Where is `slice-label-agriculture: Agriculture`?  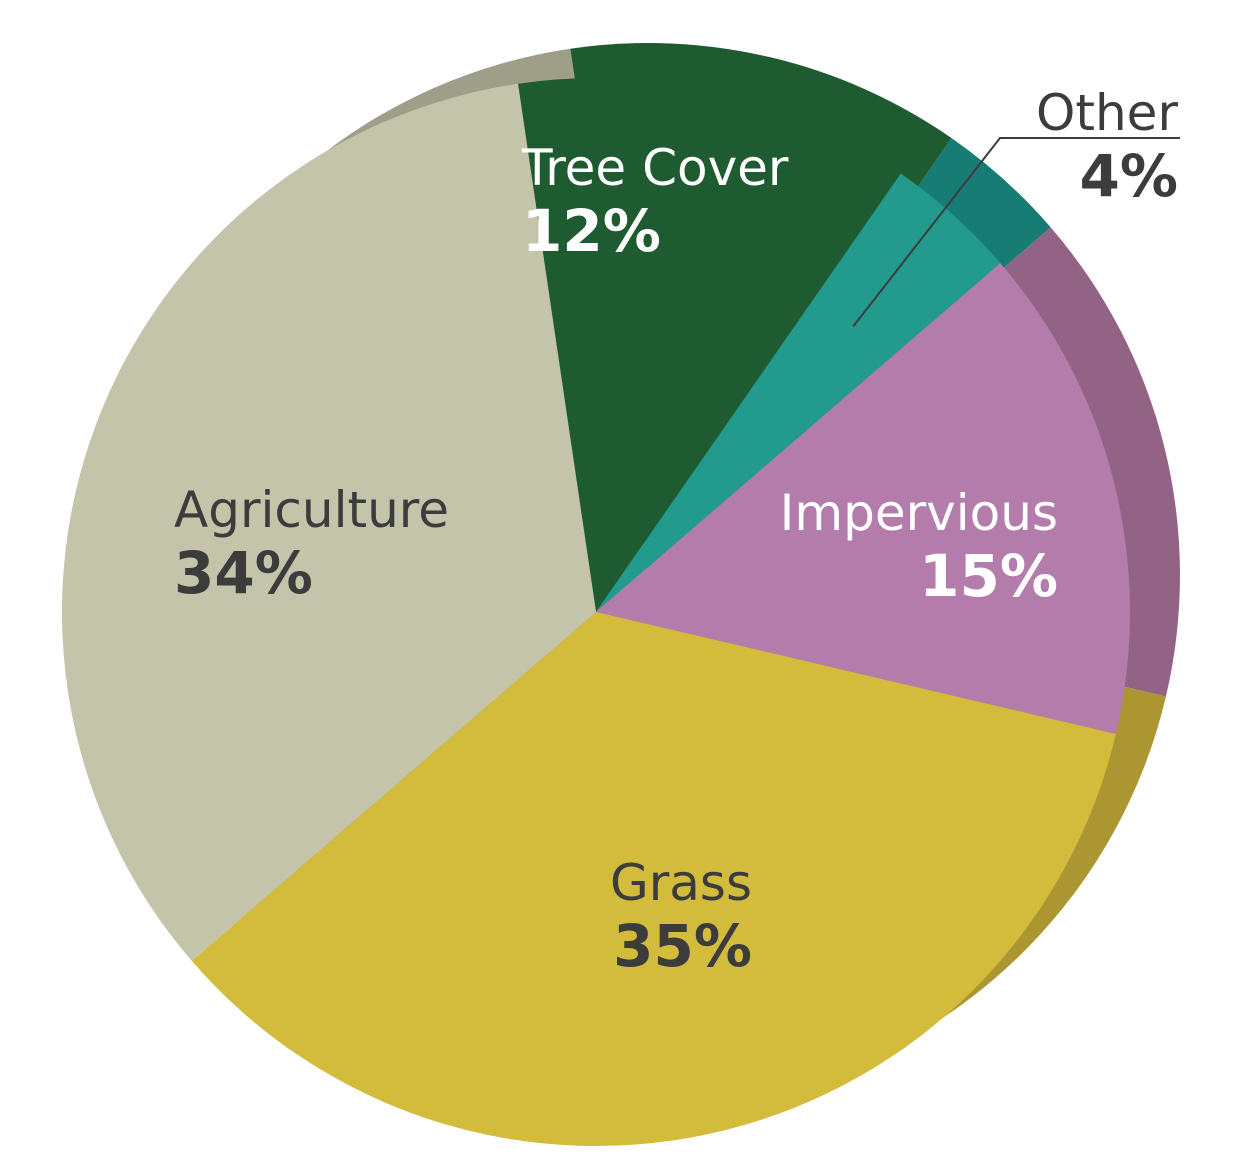 slice-label-agriculture: Agriculture is located at coordinates (311, 510).